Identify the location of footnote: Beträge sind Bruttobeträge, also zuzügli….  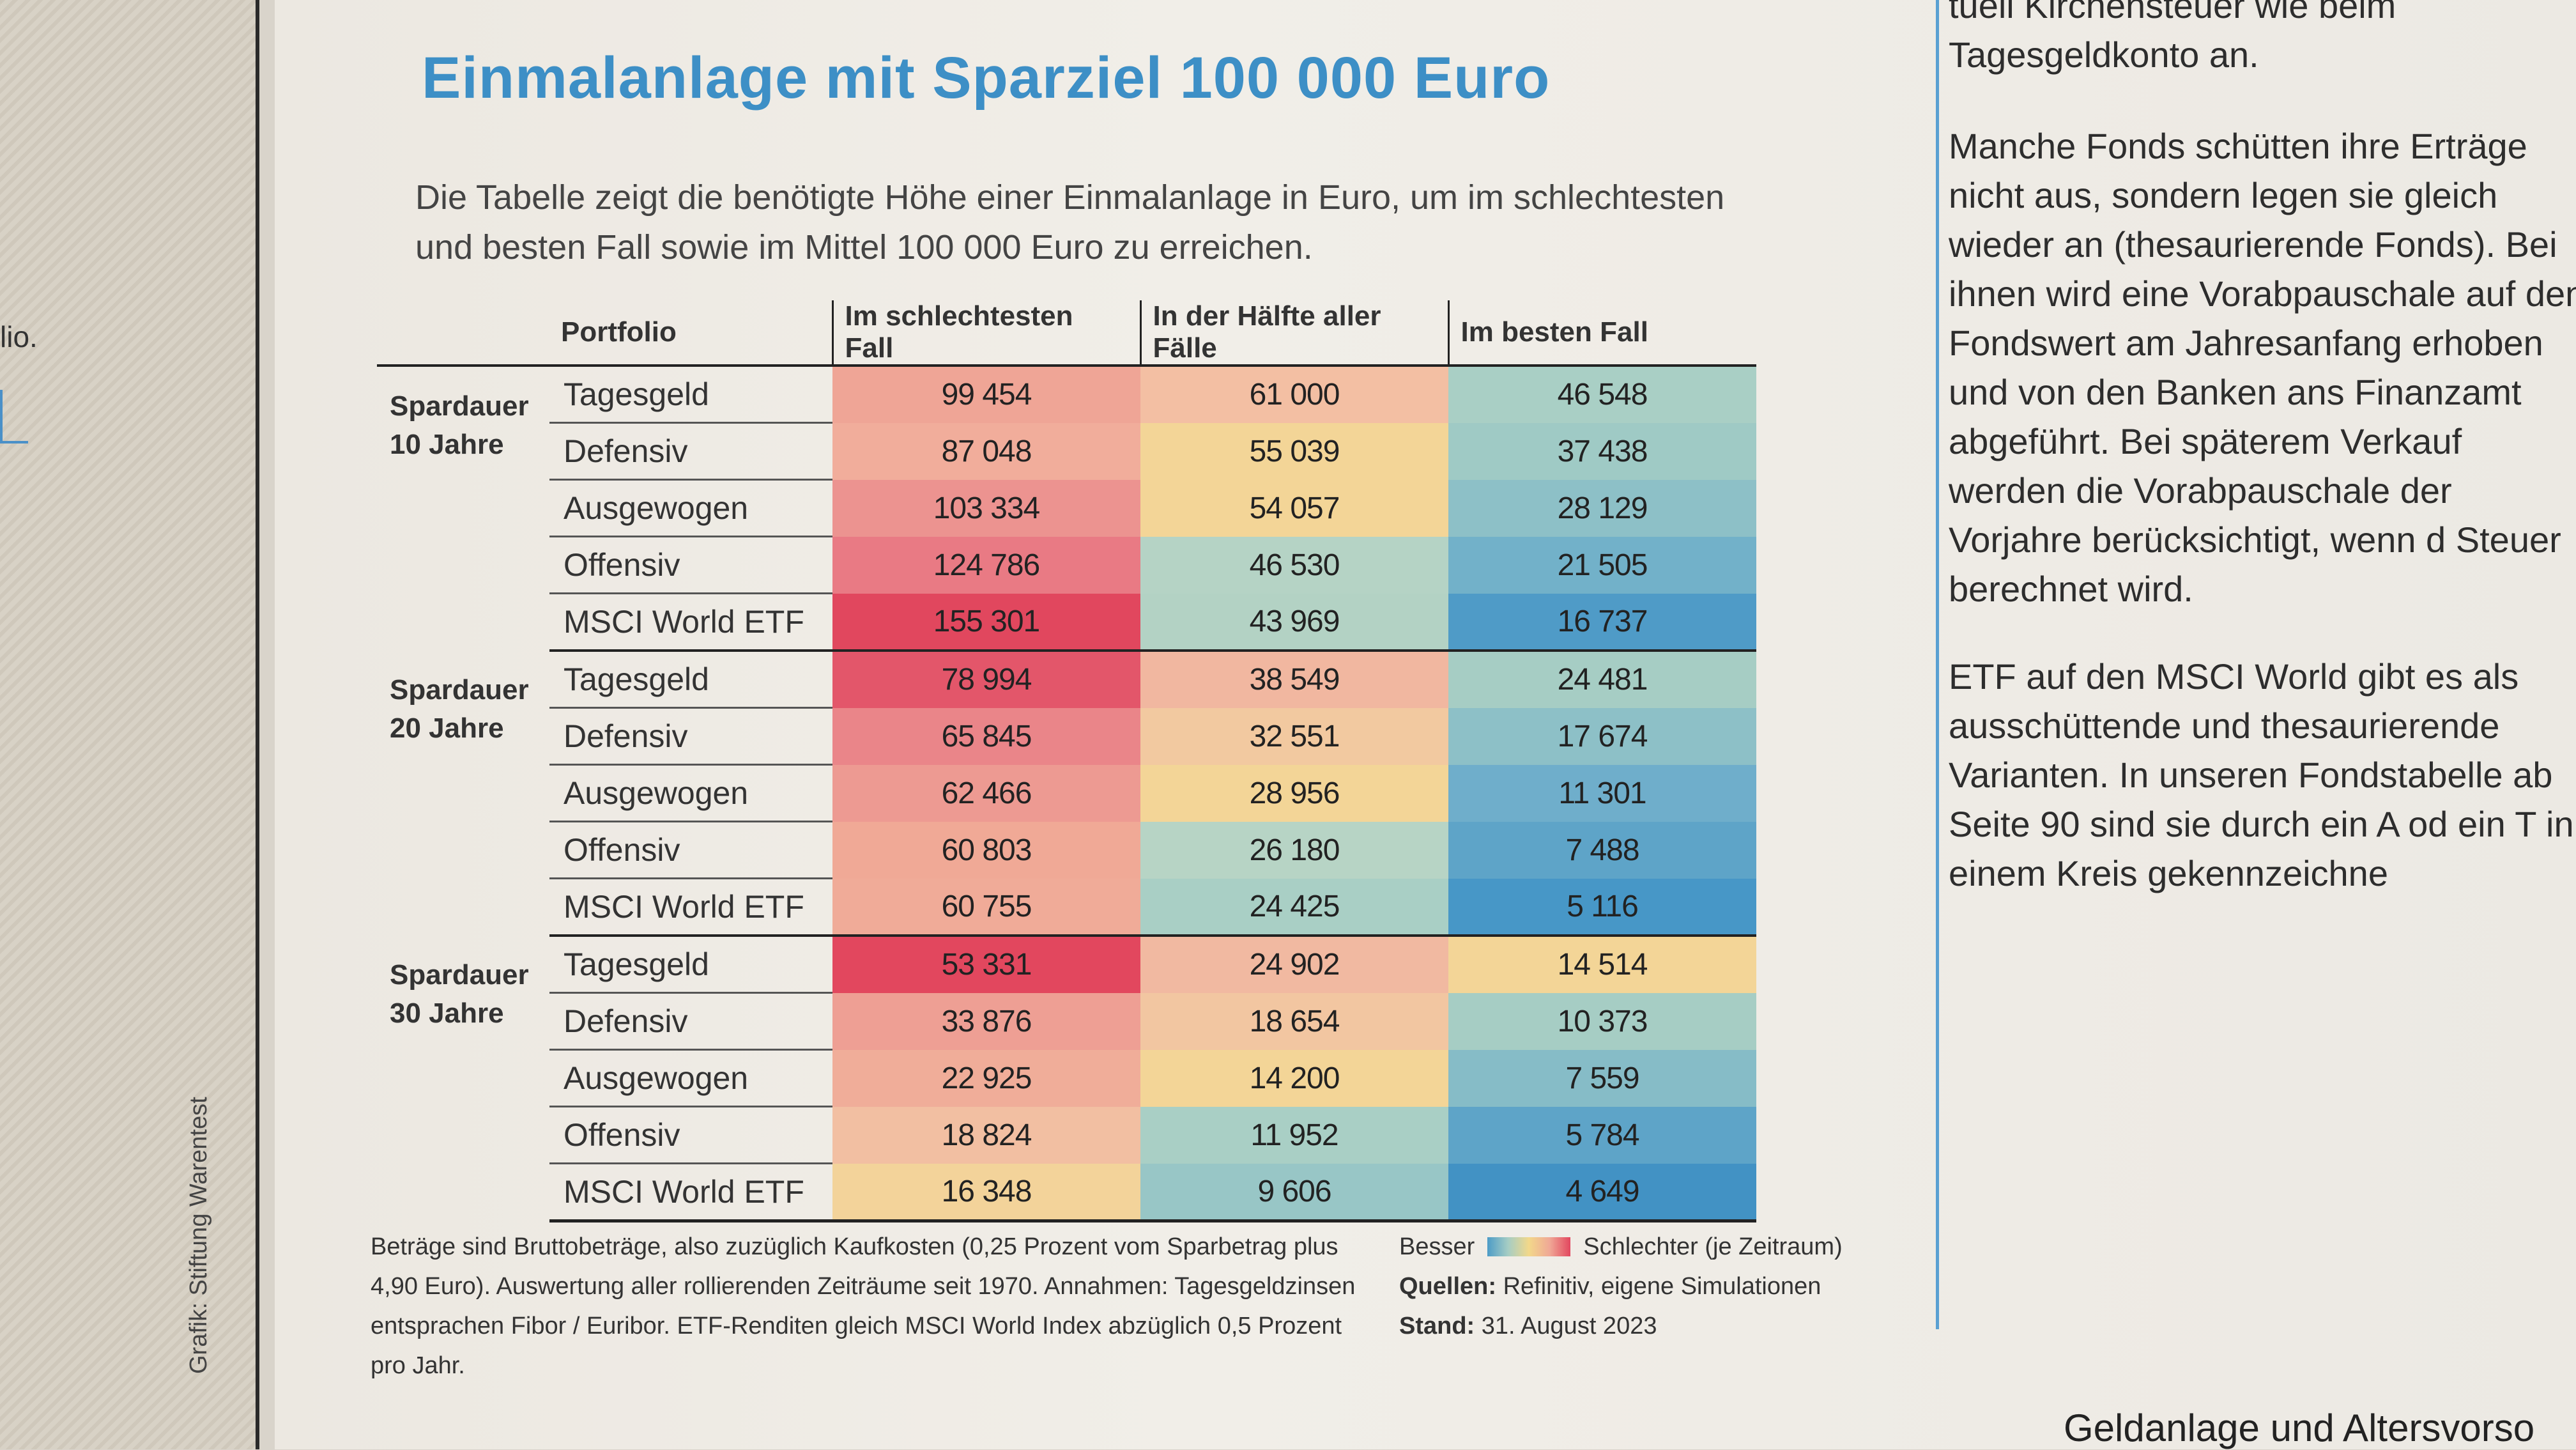
(863, 1306).